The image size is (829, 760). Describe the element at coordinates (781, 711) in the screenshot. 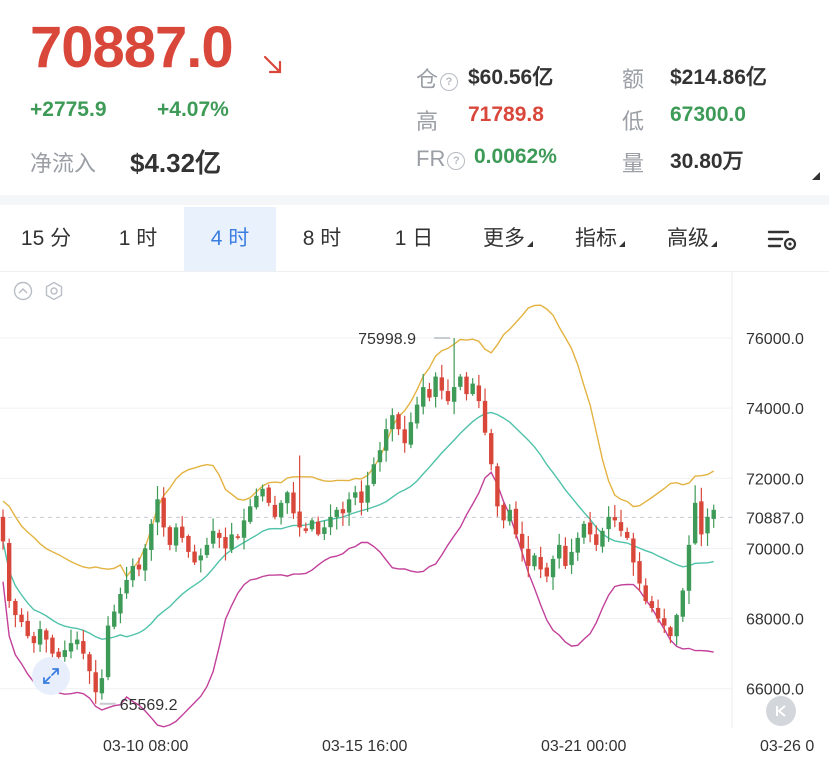

I see `jump-to-latest-button` at that location.